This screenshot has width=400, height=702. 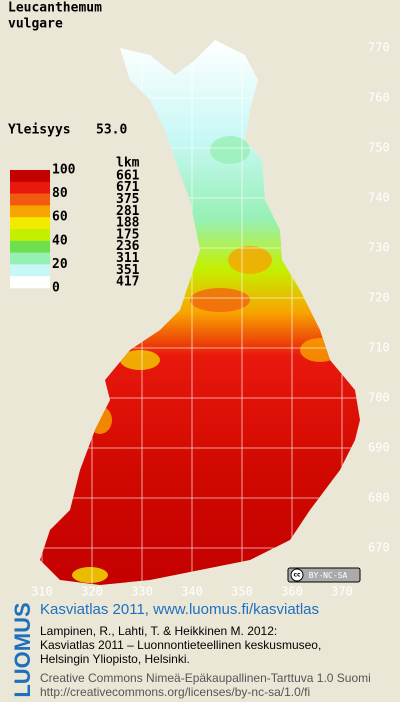 What do you see at coordinates (39, 130) in the screenshot?
I see `frequency-label: Yleisyys` at bounding box center [39, 130].